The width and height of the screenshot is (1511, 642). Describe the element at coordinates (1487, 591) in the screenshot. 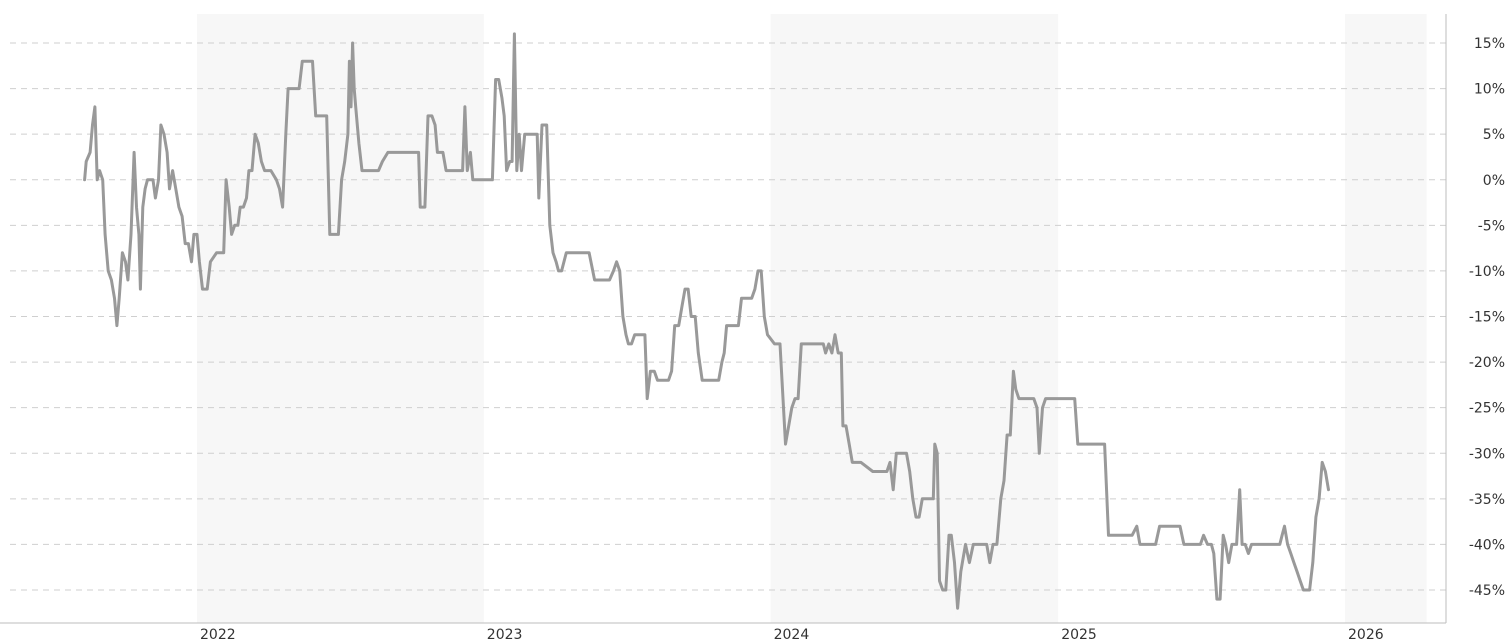

I see `y-tick-label: -45%` at that location.